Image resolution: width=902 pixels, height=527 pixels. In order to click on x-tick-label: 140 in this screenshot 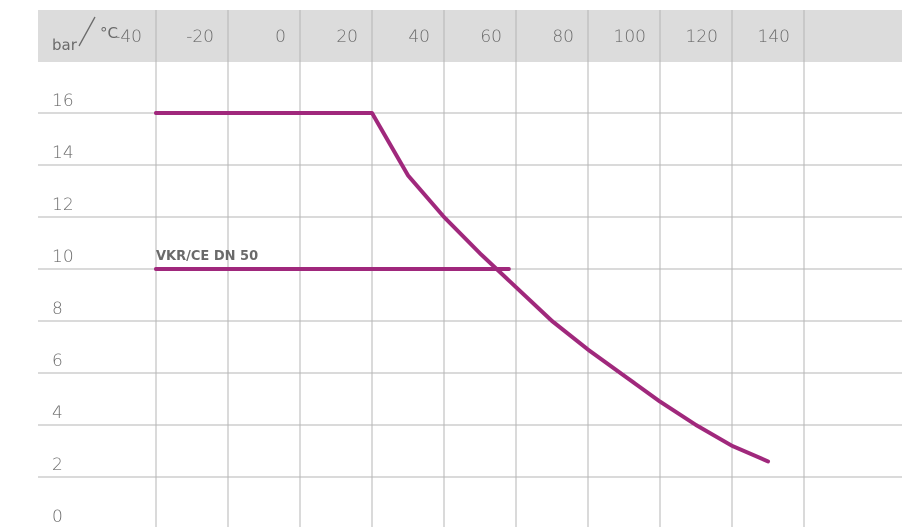, I will do `click(774, 37)`.